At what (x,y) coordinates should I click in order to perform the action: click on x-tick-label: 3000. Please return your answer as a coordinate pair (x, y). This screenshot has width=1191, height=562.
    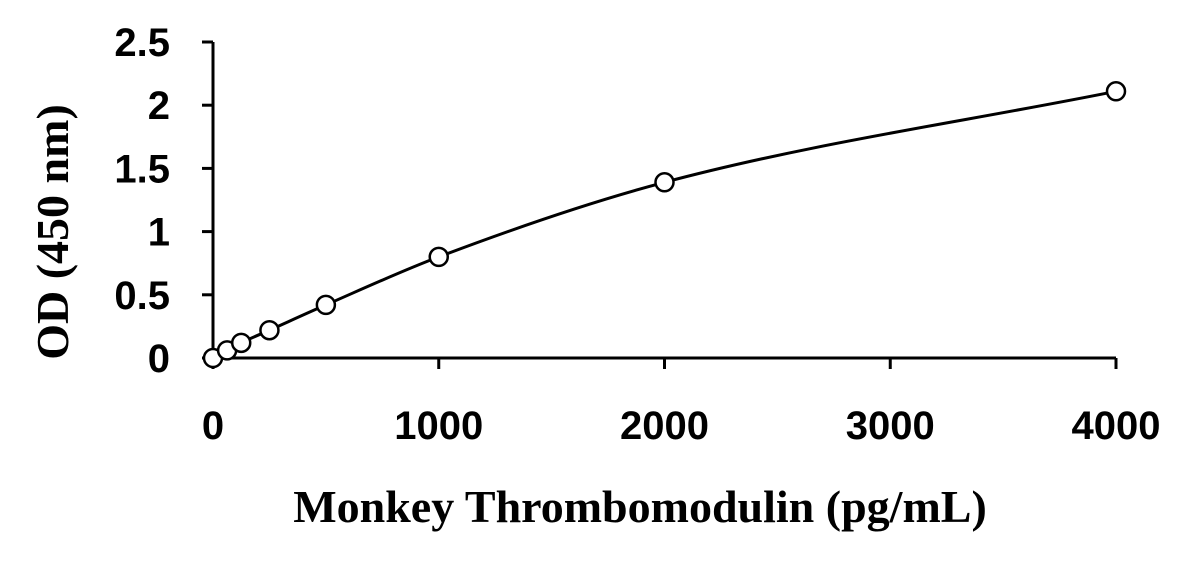
    Looking at the image, I should click on (890, 426).